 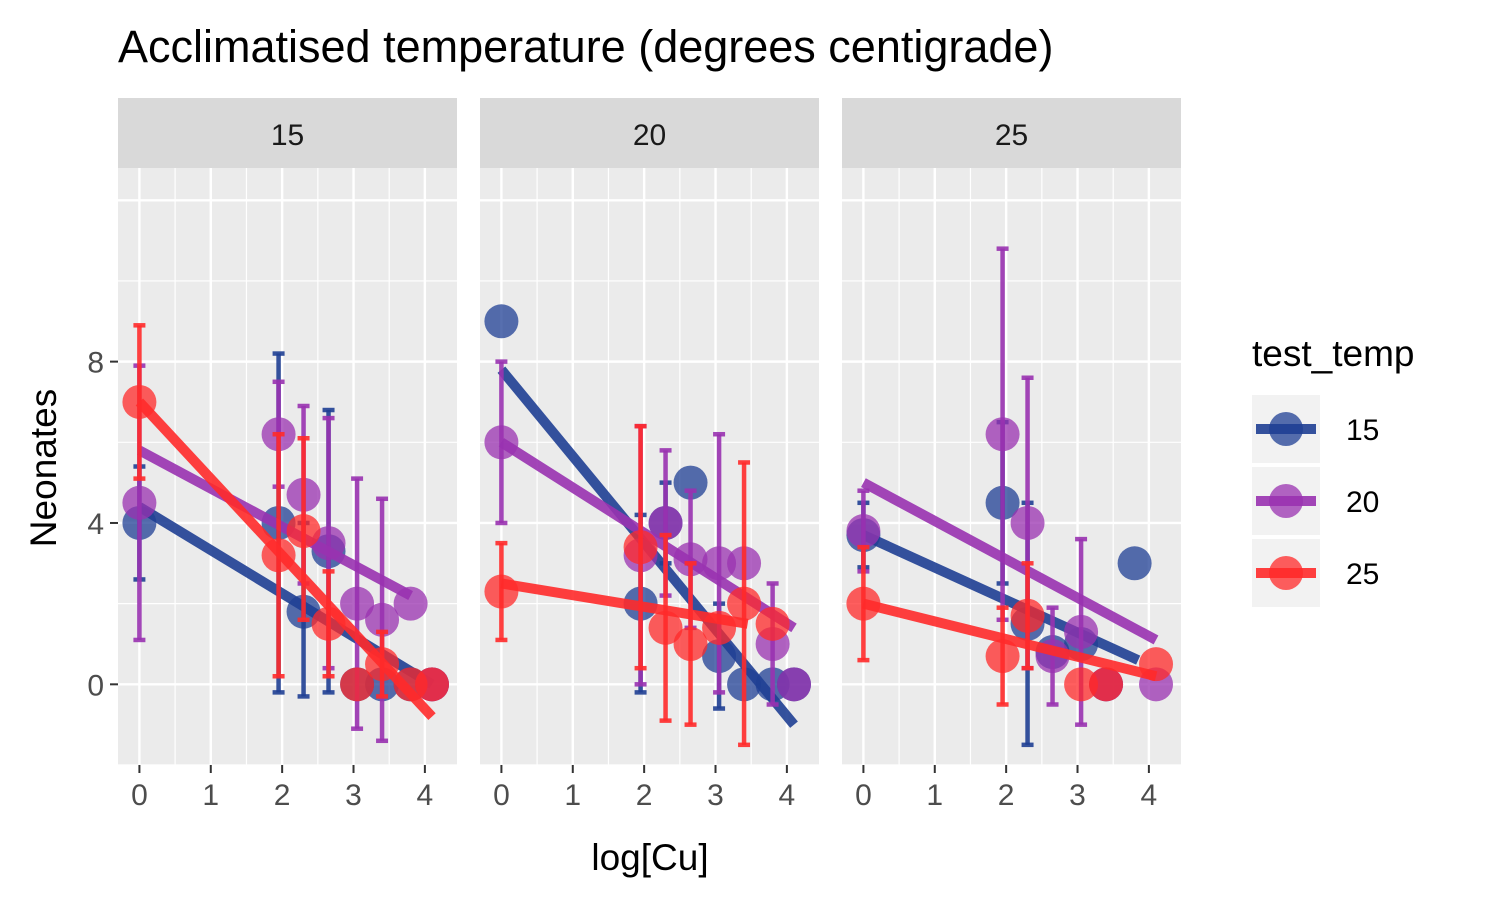 I want to click on y-tick-label: 4, so click(x=95, y=524).